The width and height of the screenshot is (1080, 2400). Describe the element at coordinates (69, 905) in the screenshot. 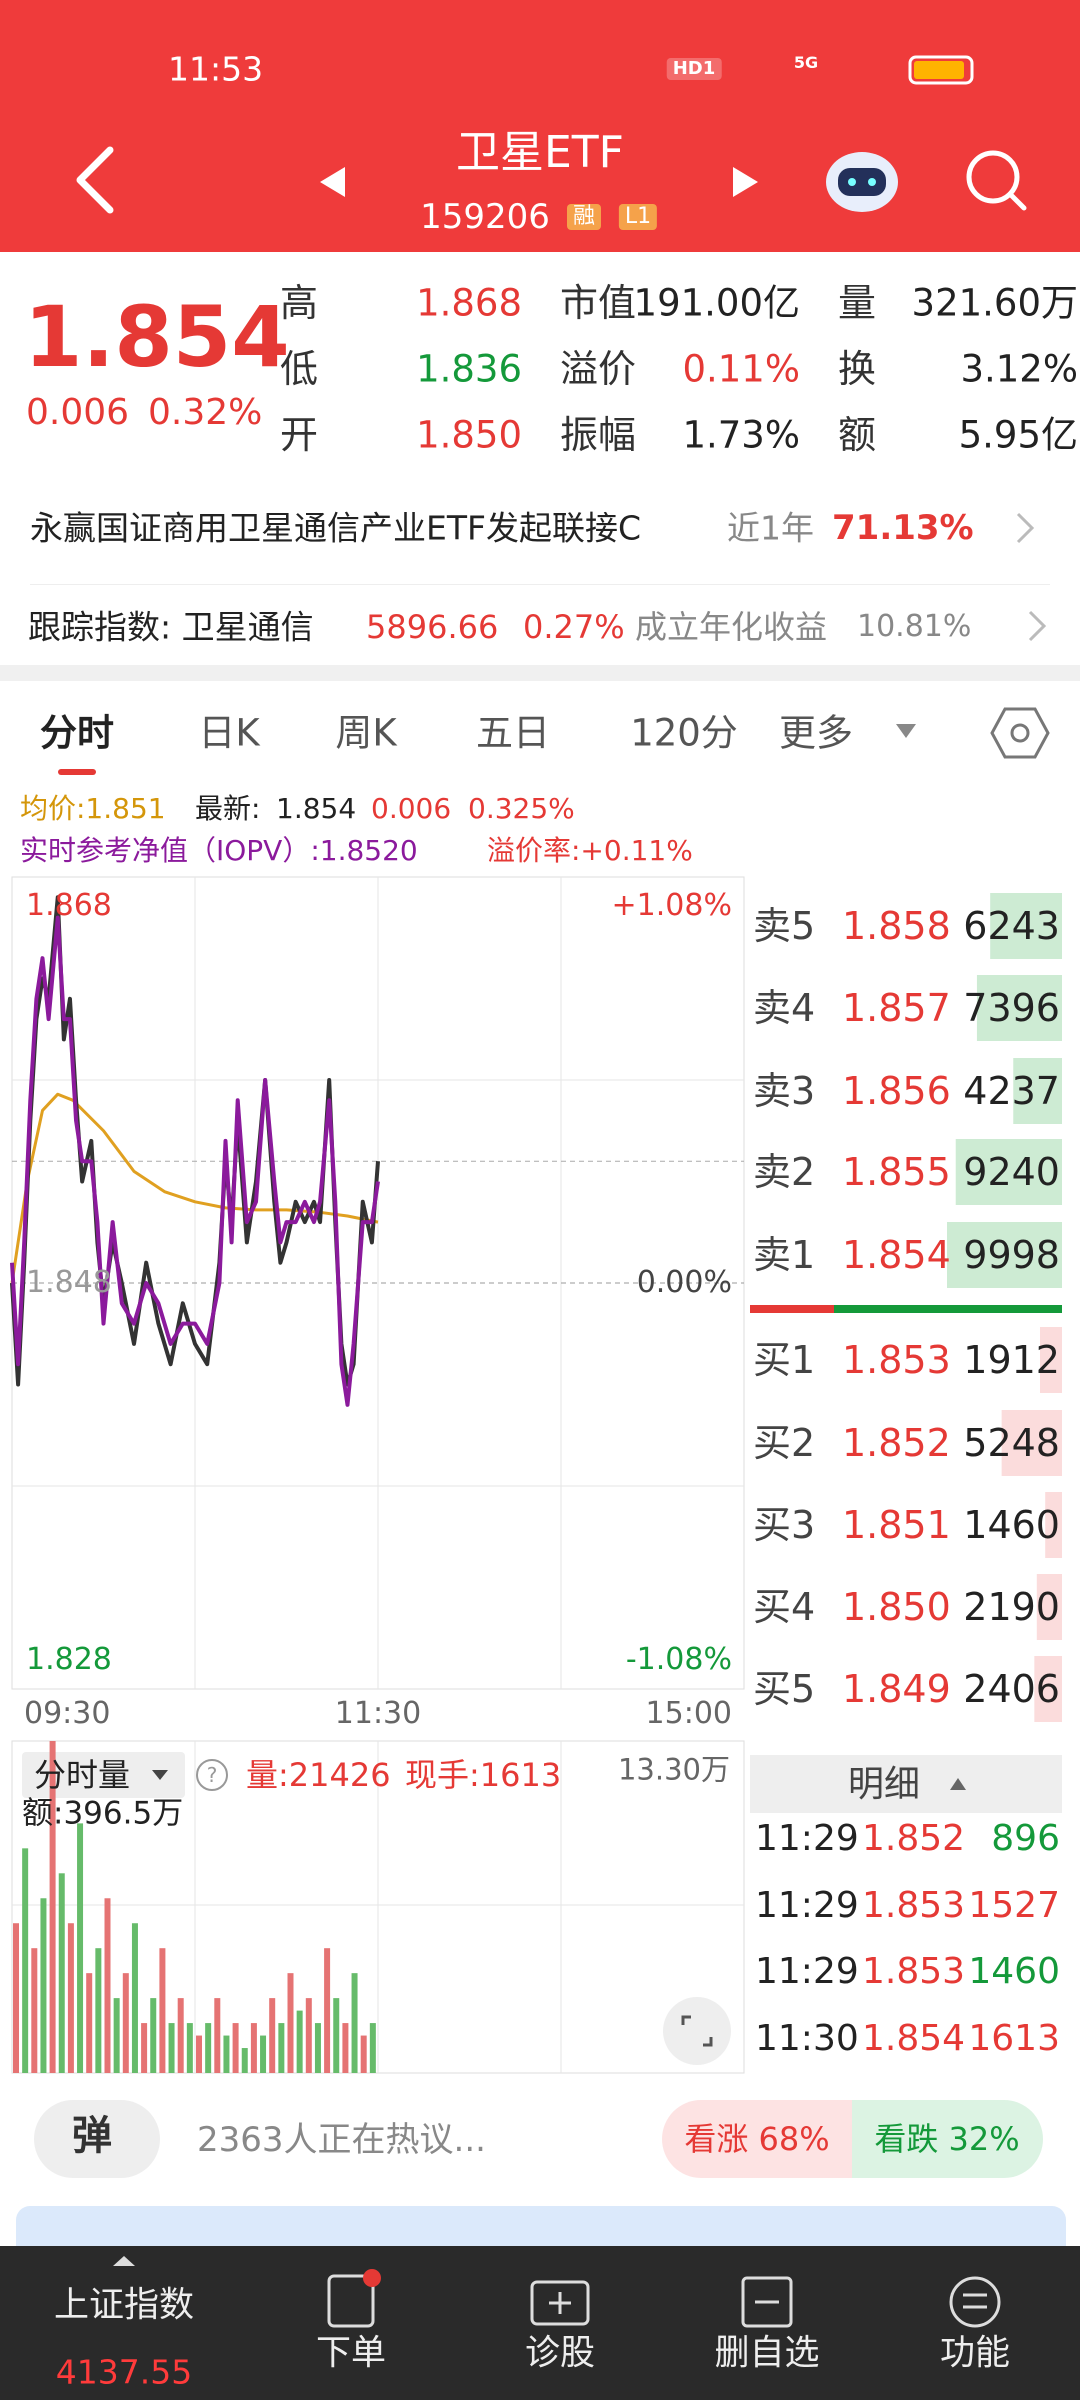

I see `y-tick-label: 1.868` at that location.